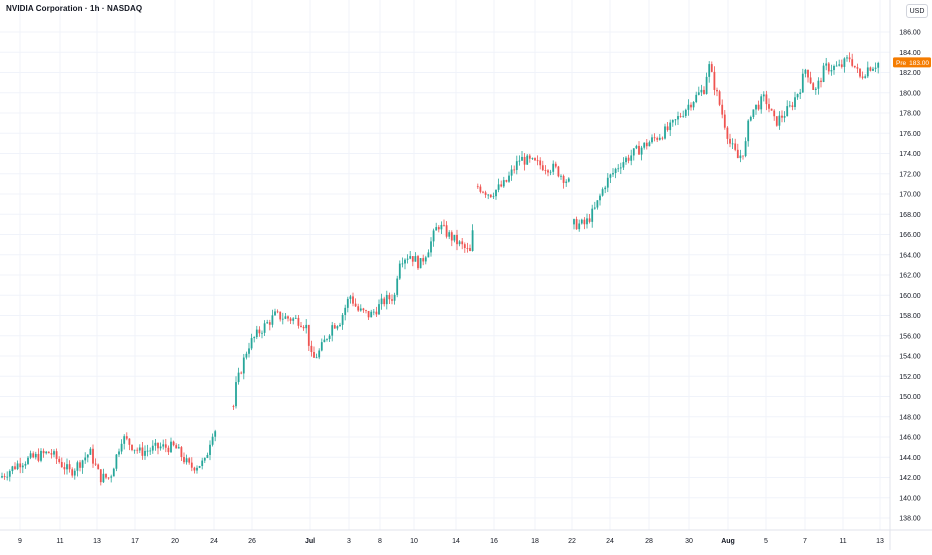 The image size is (932, 555). Describe the element at coordinates (175, 541) in the screenshot. I see `x-tick-label: 20` at that location.